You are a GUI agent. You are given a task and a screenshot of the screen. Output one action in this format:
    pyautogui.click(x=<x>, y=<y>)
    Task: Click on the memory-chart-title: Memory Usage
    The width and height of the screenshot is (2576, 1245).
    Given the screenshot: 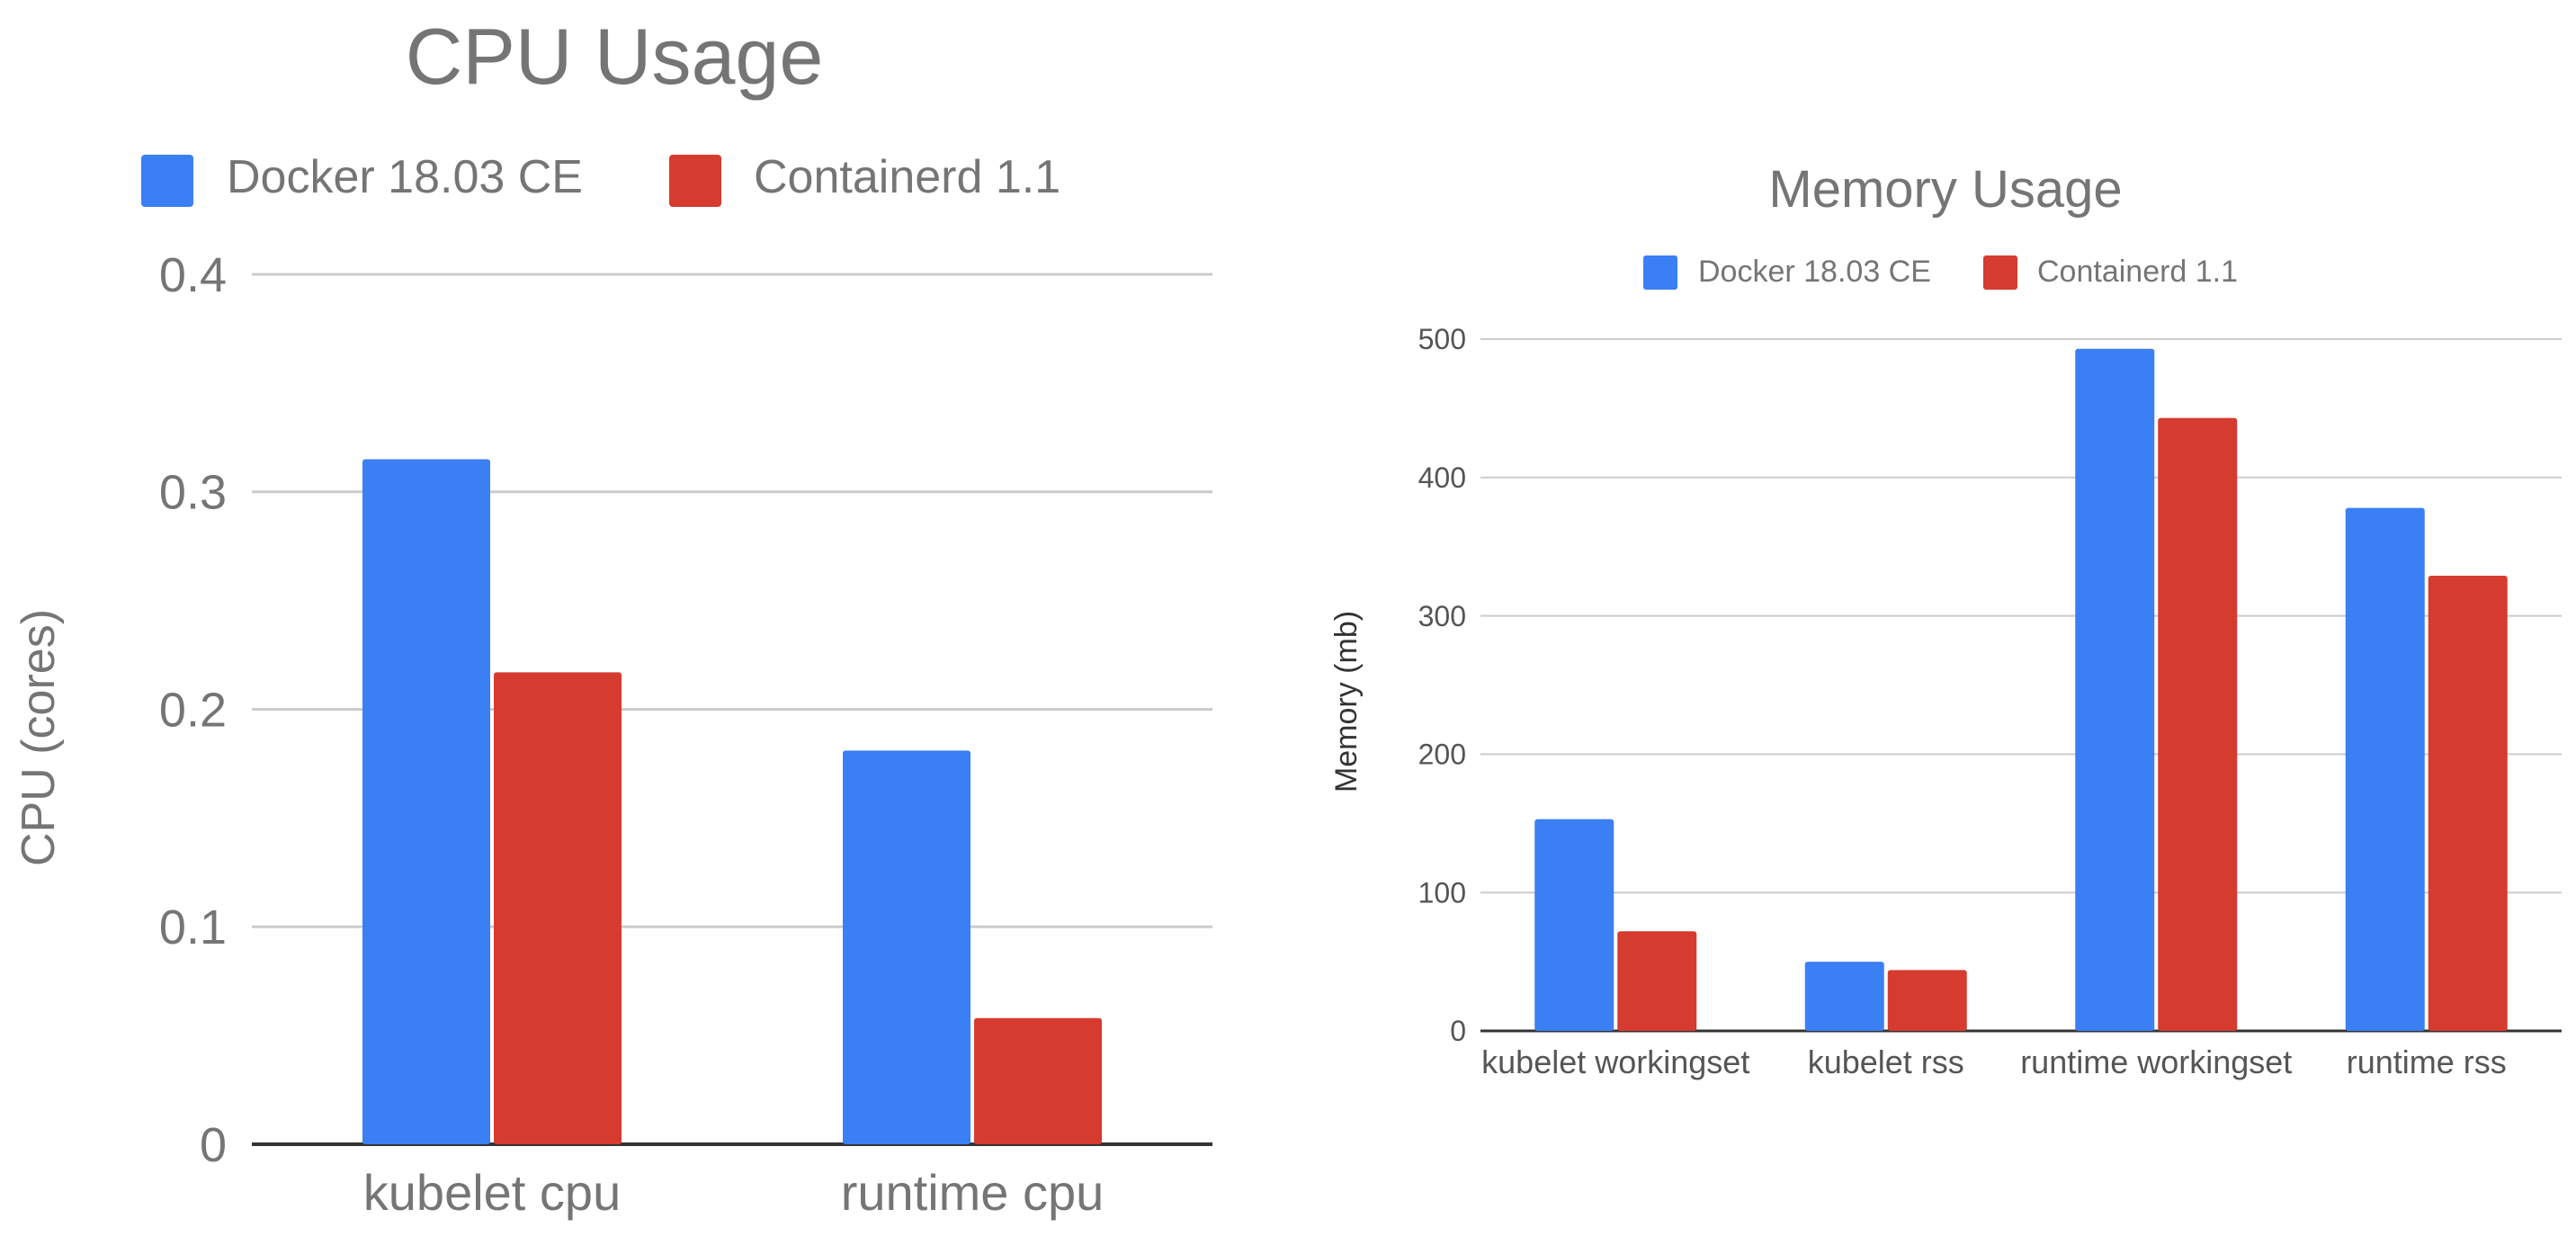 What is the action you would take?
    pyautogui.click(x=1945, y=189)
    